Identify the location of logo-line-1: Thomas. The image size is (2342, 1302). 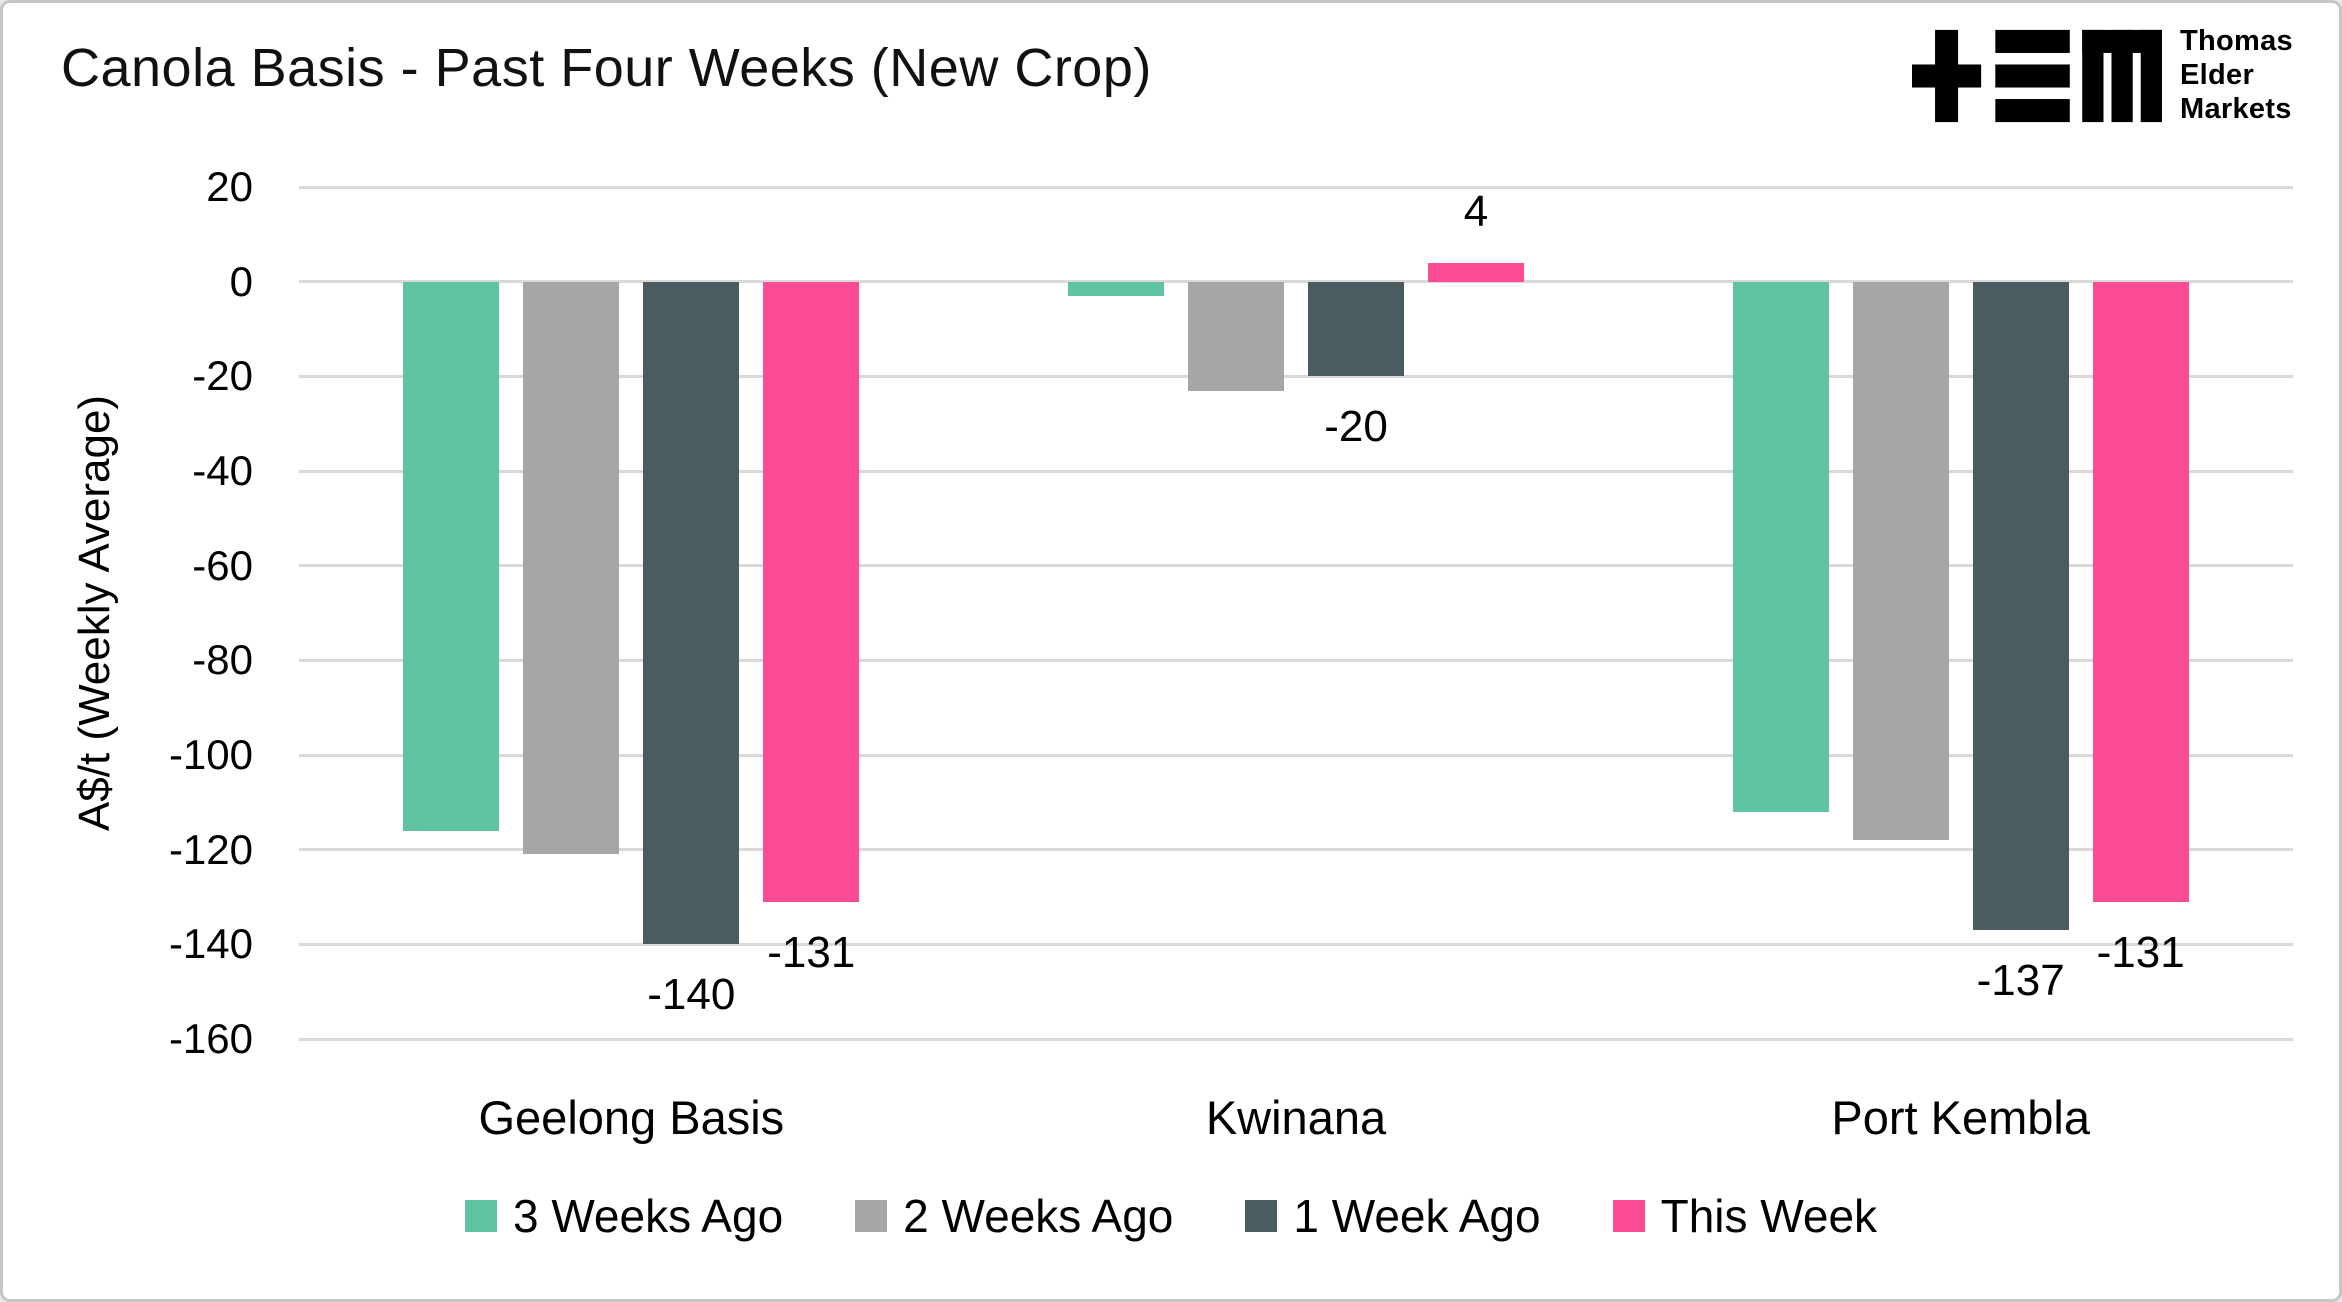
(2236, 41).